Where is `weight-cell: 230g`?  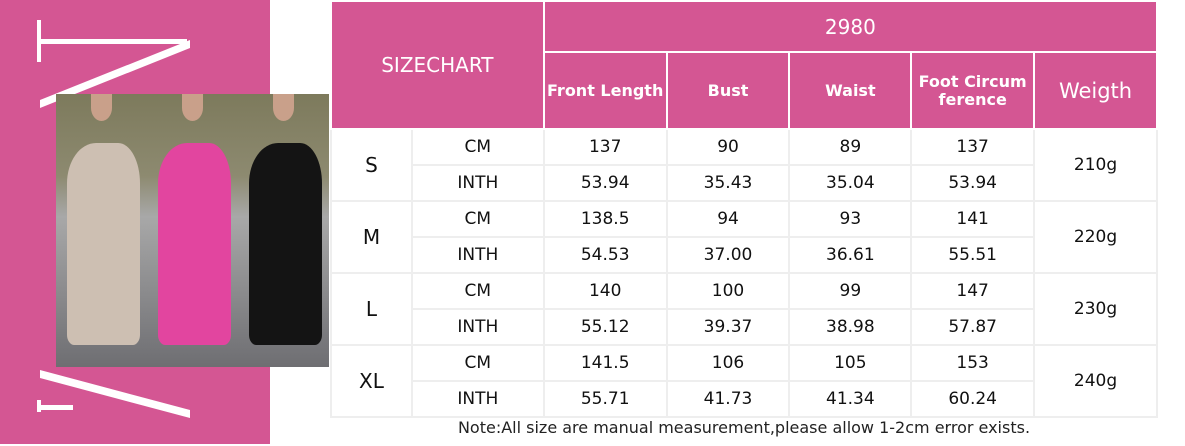 weight-cell: 230g is located at coordinates (1095, 309).